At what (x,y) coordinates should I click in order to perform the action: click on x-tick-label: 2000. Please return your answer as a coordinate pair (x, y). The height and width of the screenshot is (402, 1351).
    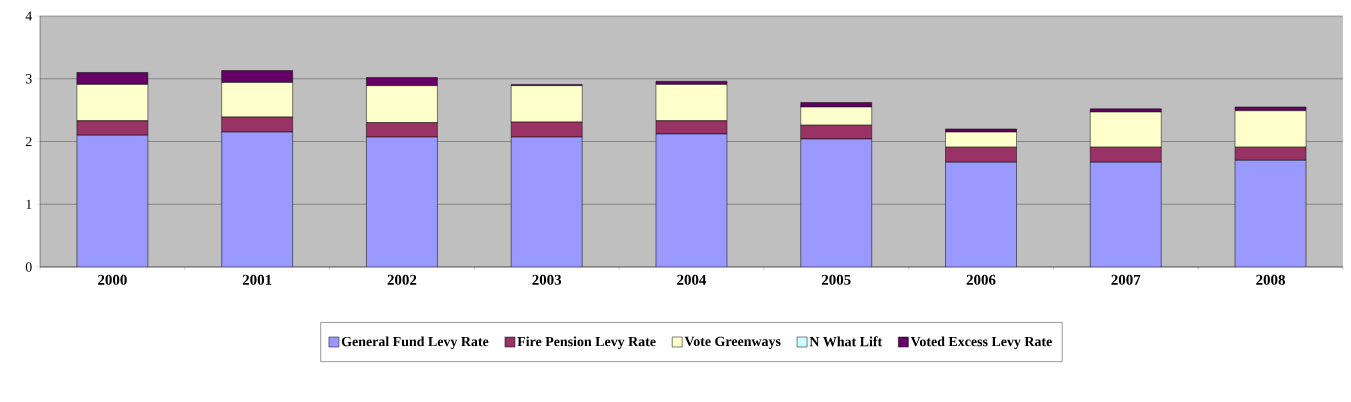
    Looking at the image, I should click on (112, 279).